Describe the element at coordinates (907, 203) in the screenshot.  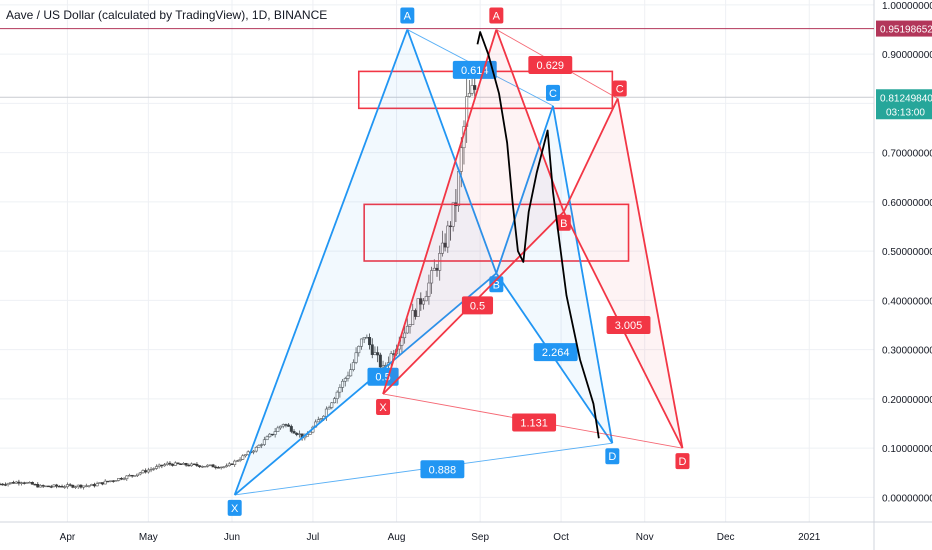
I see `y-tick-label: 0.60000000` at that location.